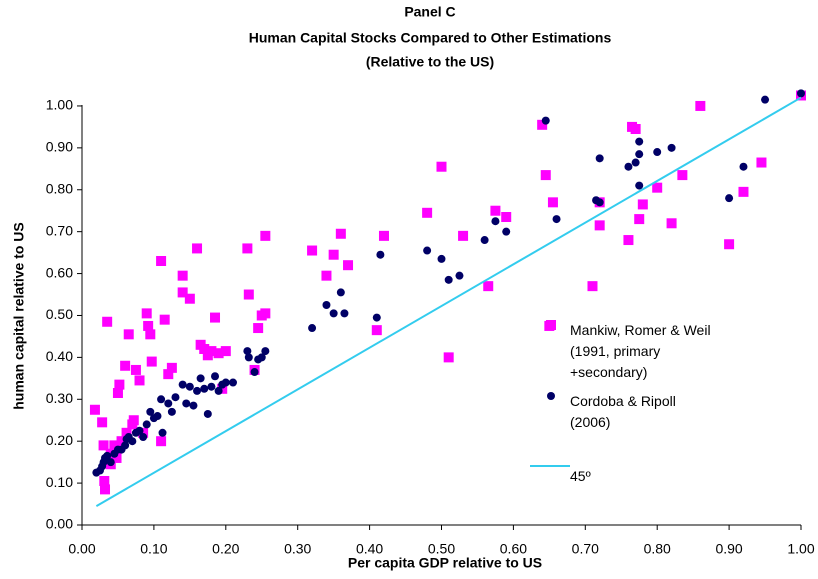 This screenshot has height=579, width=818. I want to click on y-tick-label: 0.00, so click(59, 524).